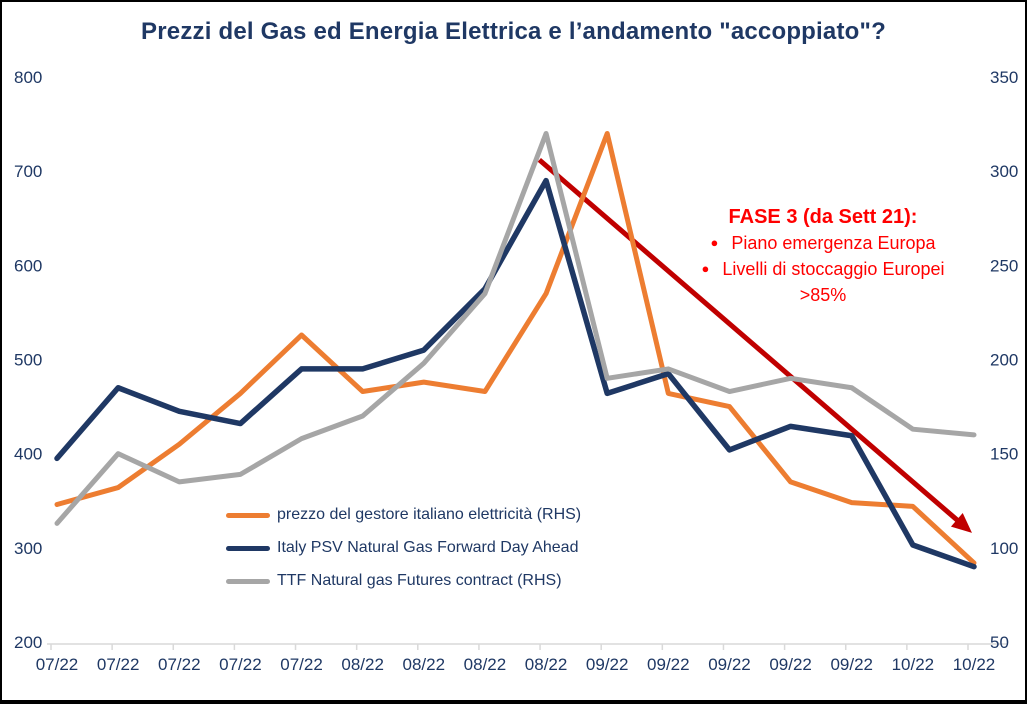 The image size is (1027, 704). I want to click on y-axis-label-left: 400, so click(28, 454).